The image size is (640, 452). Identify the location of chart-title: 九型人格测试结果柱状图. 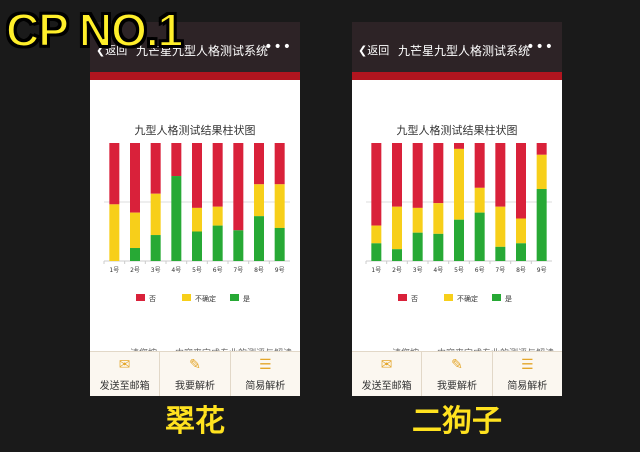
(195, 130).